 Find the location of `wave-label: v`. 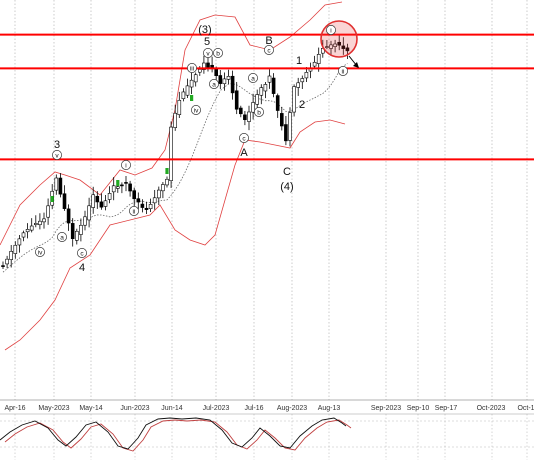

wave-label: v is located at coordinates (208, 53).